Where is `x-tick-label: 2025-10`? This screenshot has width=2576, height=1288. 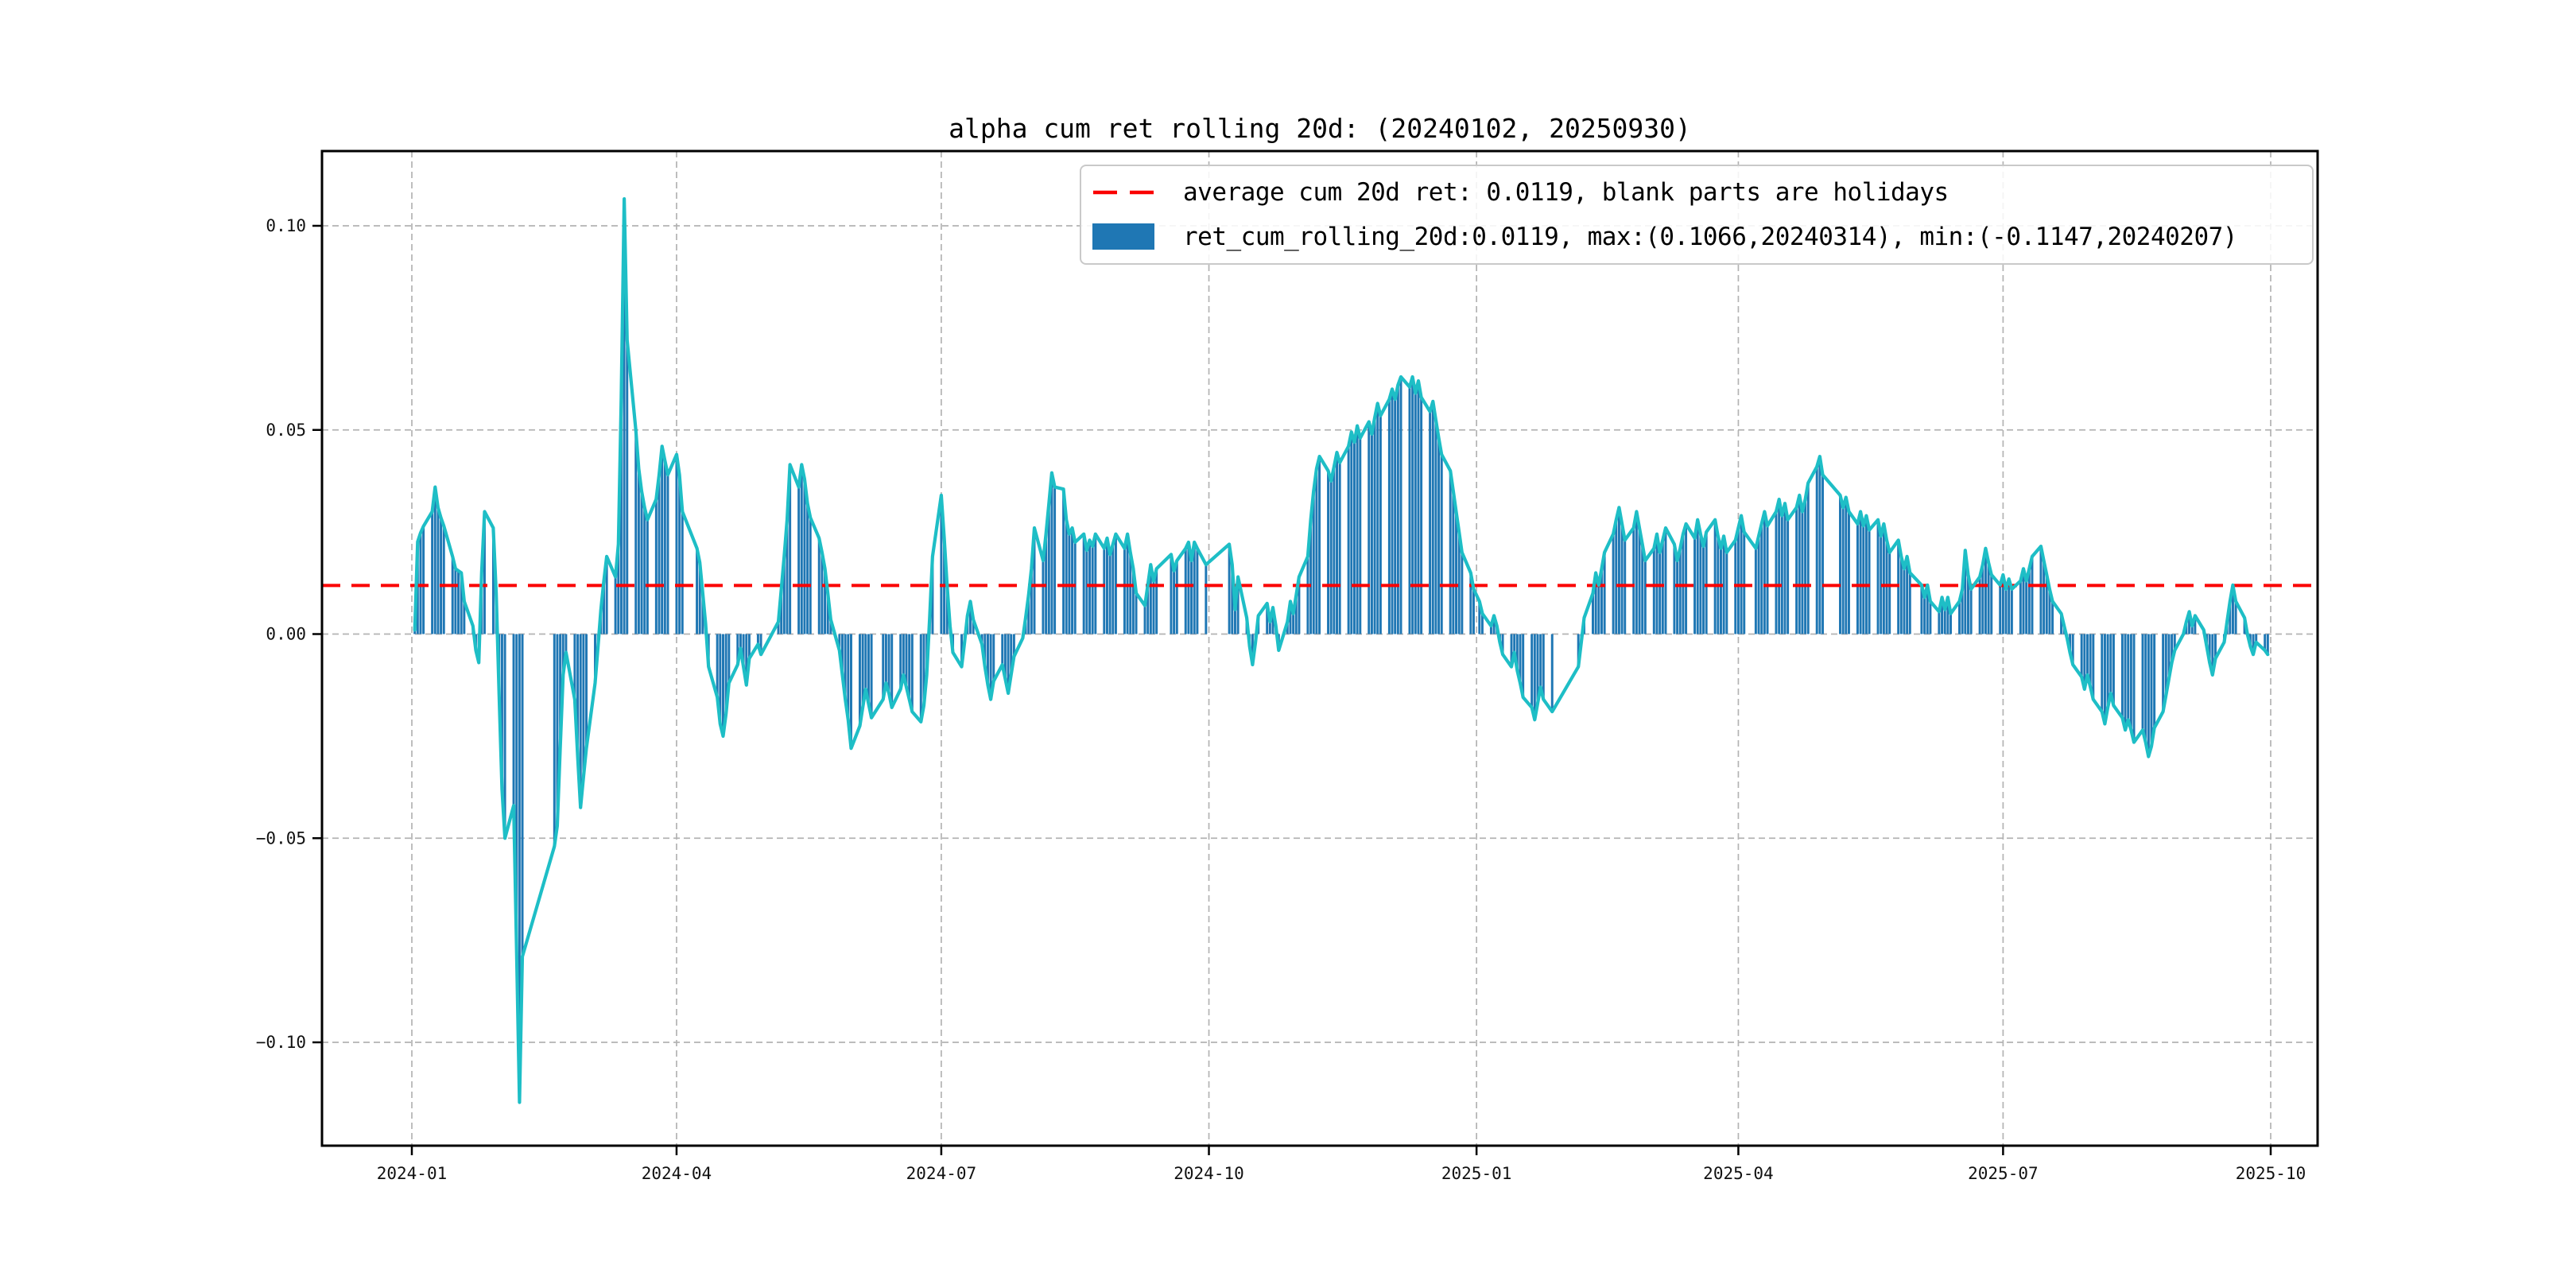 x-tick-label: 2025-10 is located at coordinates (2271, 1173).